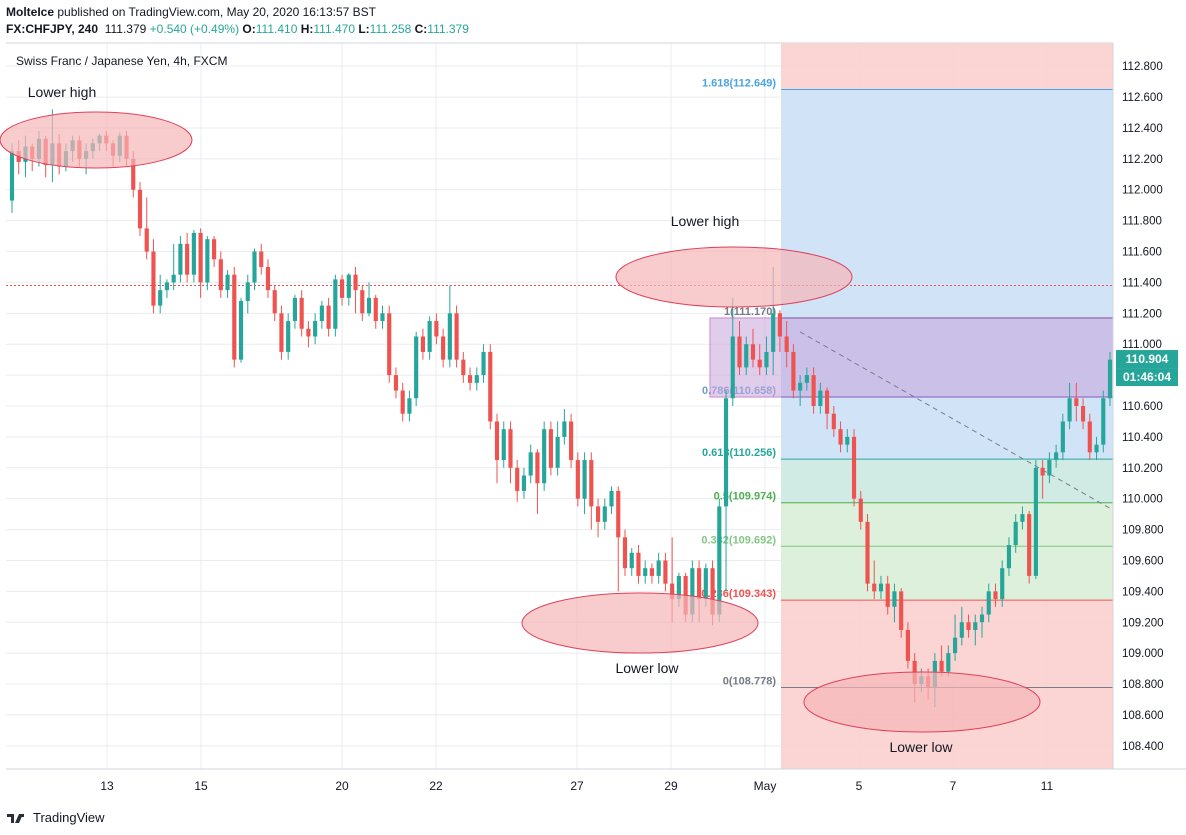 Image resolution: width=1186 pixels, height=835 pixels. What do you see at coordinates (62, 92) in the screenshot?
I see `annotation-label: Lower high` at bounding box center [62, 92].